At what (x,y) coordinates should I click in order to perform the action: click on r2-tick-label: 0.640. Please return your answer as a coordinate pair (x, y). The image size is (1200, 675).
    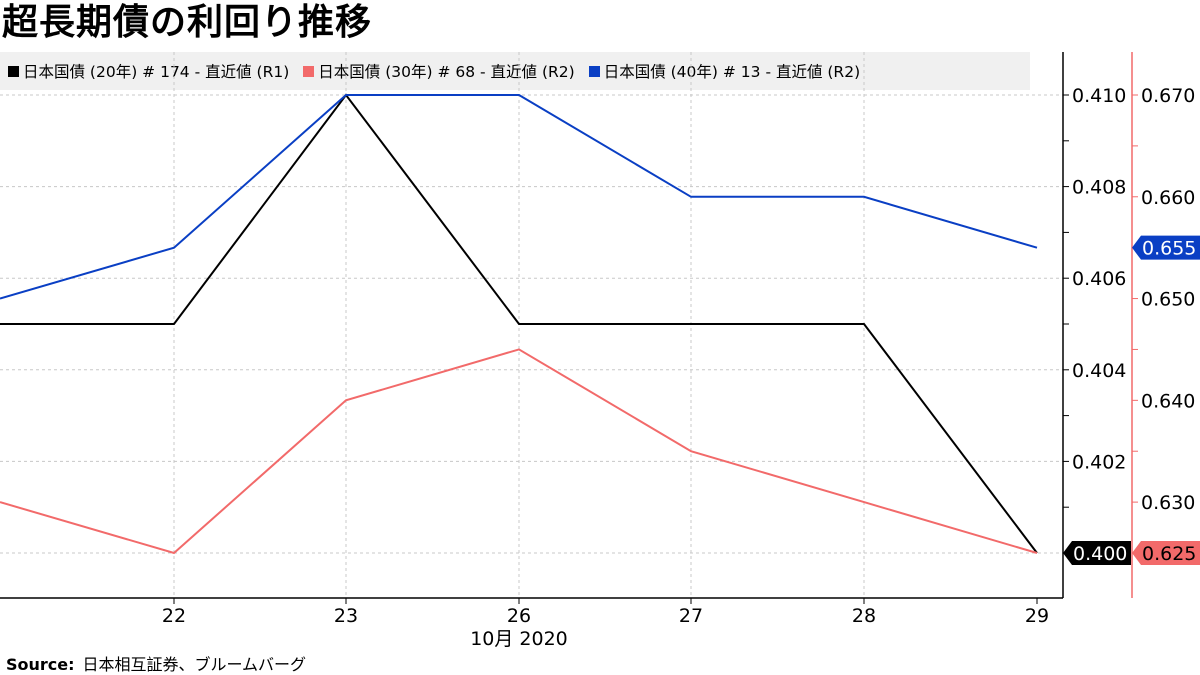
    Looking at the image, I should click on (1168, 401).